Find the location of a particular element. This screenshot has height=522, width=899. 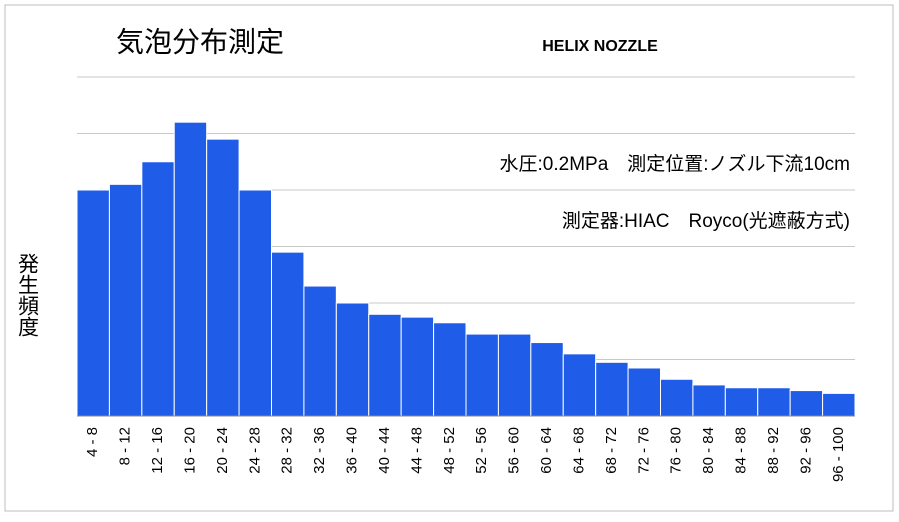

x-tick-label: 68 - 72 is located at coordinates (611, 450).